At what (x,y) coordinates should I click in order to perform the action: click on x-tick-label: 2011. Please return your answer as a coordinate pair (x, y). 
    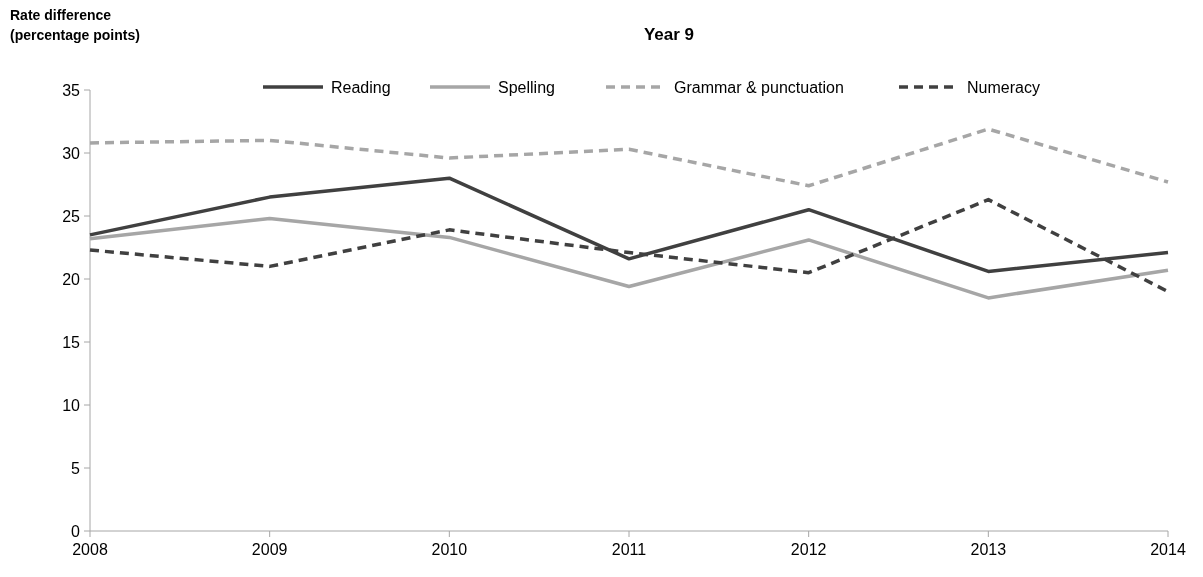
    Looking at the image, I should click on (629, 549).